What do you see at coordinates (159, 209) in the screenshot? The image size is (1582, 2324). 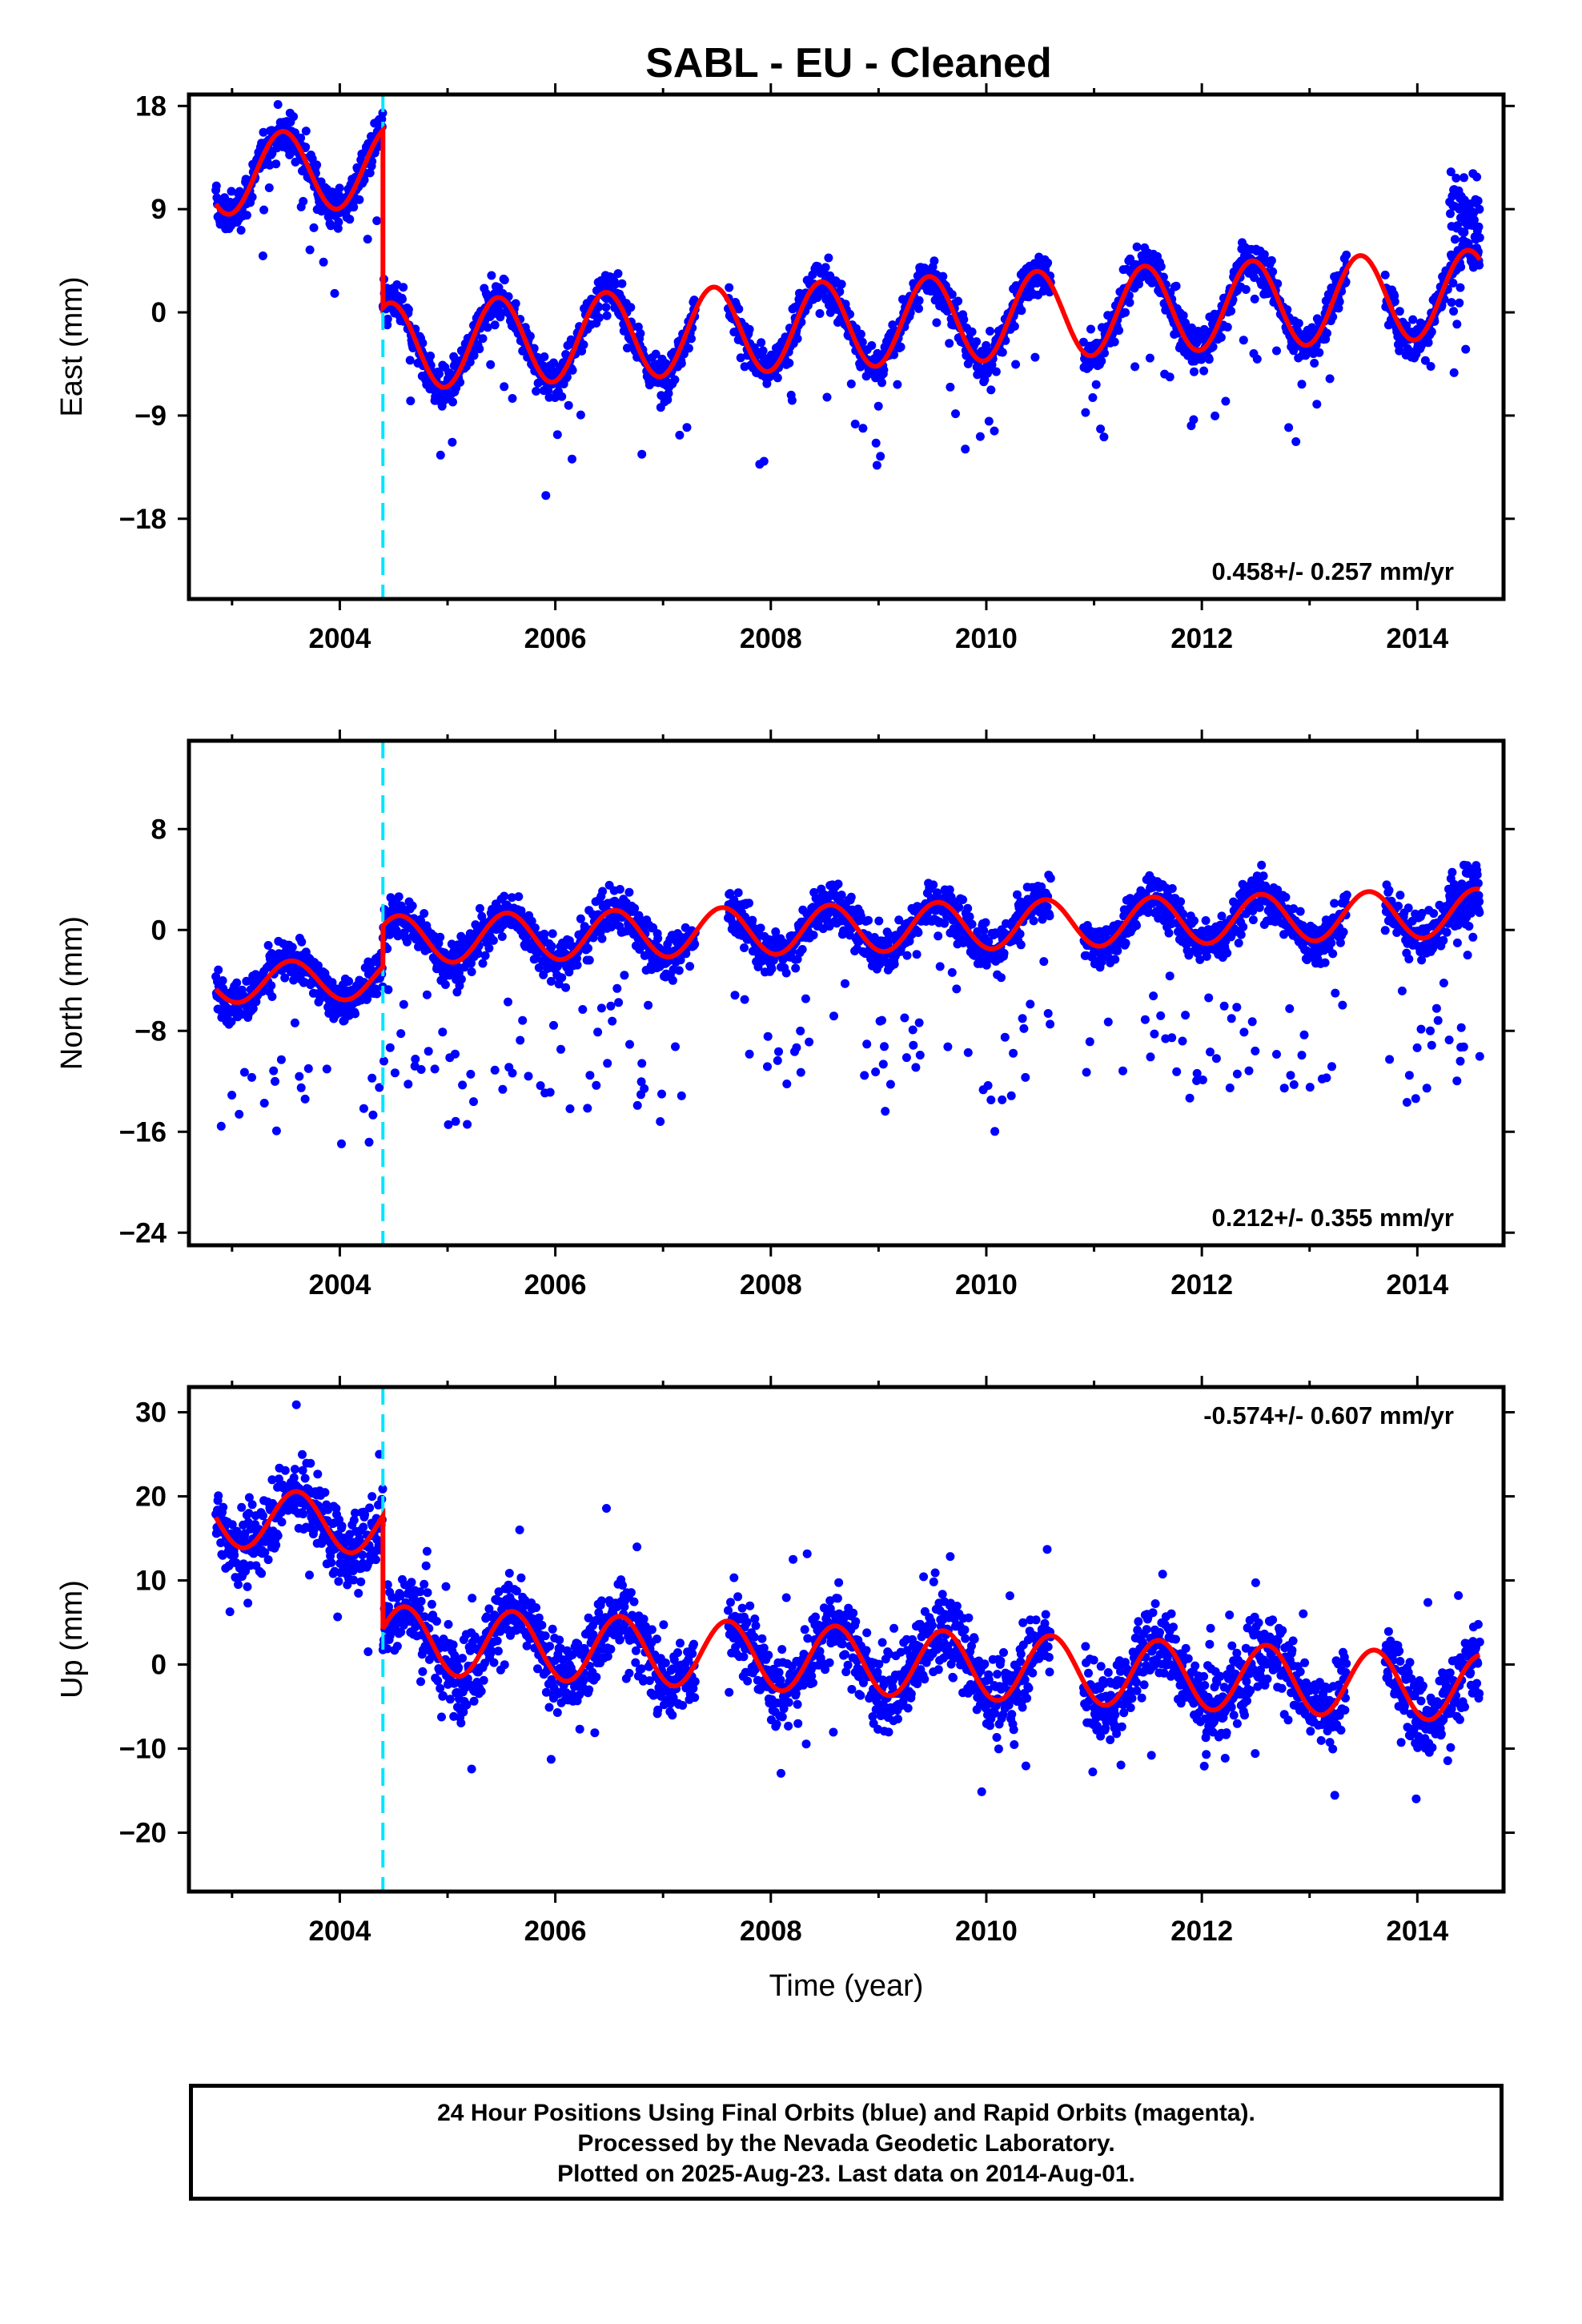 I see `y-tick-label: 9` at bounding box center [159, 209].